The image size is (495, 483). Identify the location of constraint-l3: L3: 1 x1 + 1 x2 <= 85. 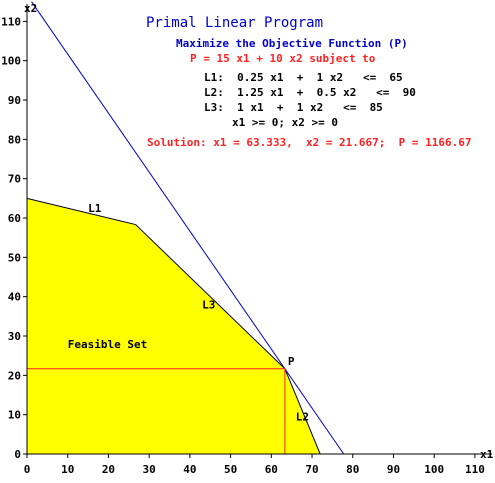
(293, 107).